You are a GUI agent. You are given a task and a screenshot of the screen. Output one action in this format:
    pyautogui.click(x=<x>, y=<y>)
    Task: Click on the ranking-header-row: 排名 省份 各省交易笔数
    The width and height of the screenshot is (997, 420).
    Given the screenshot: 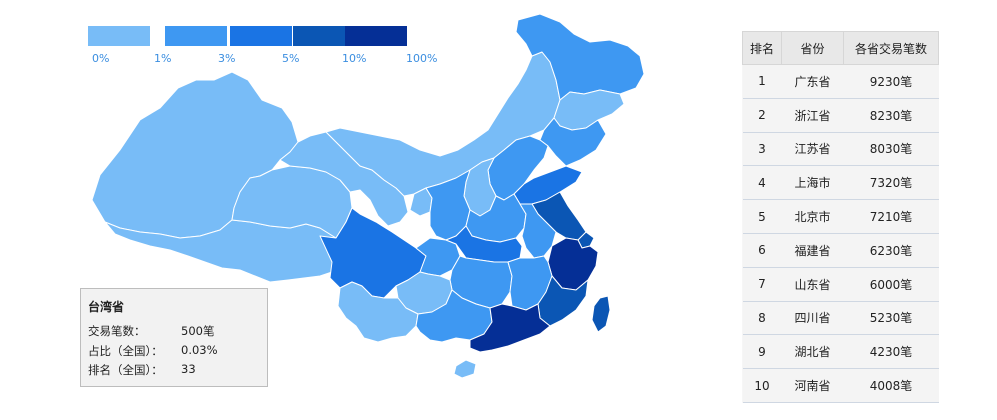 What is the action you would take?
    pyautogui.click(x=840, y=48)
    